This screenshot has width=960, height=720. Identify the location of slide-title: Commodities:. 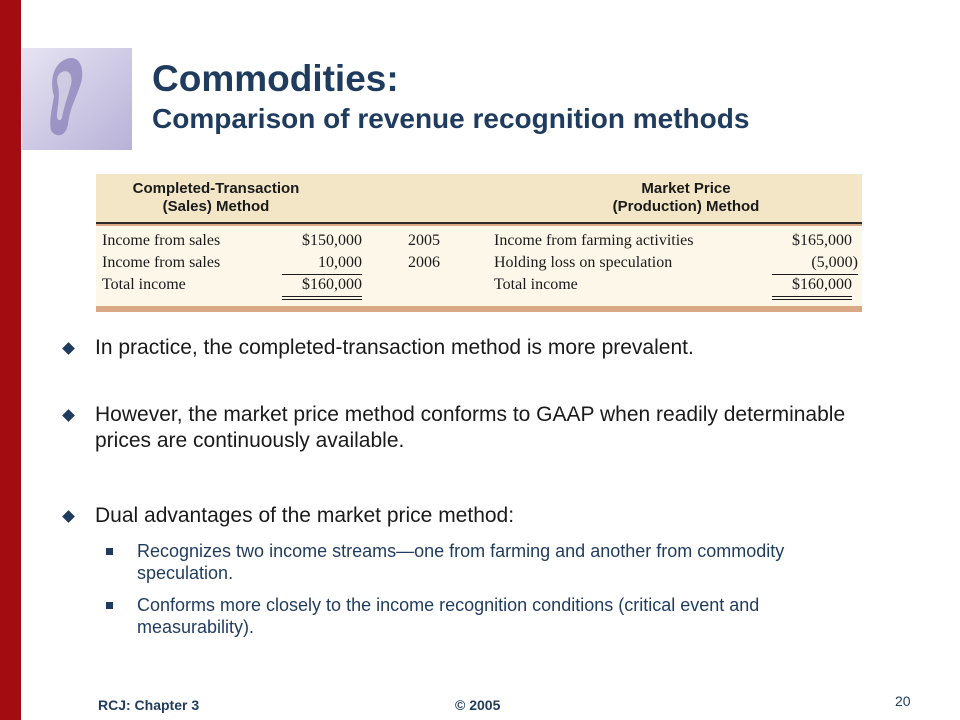
(275, 78).